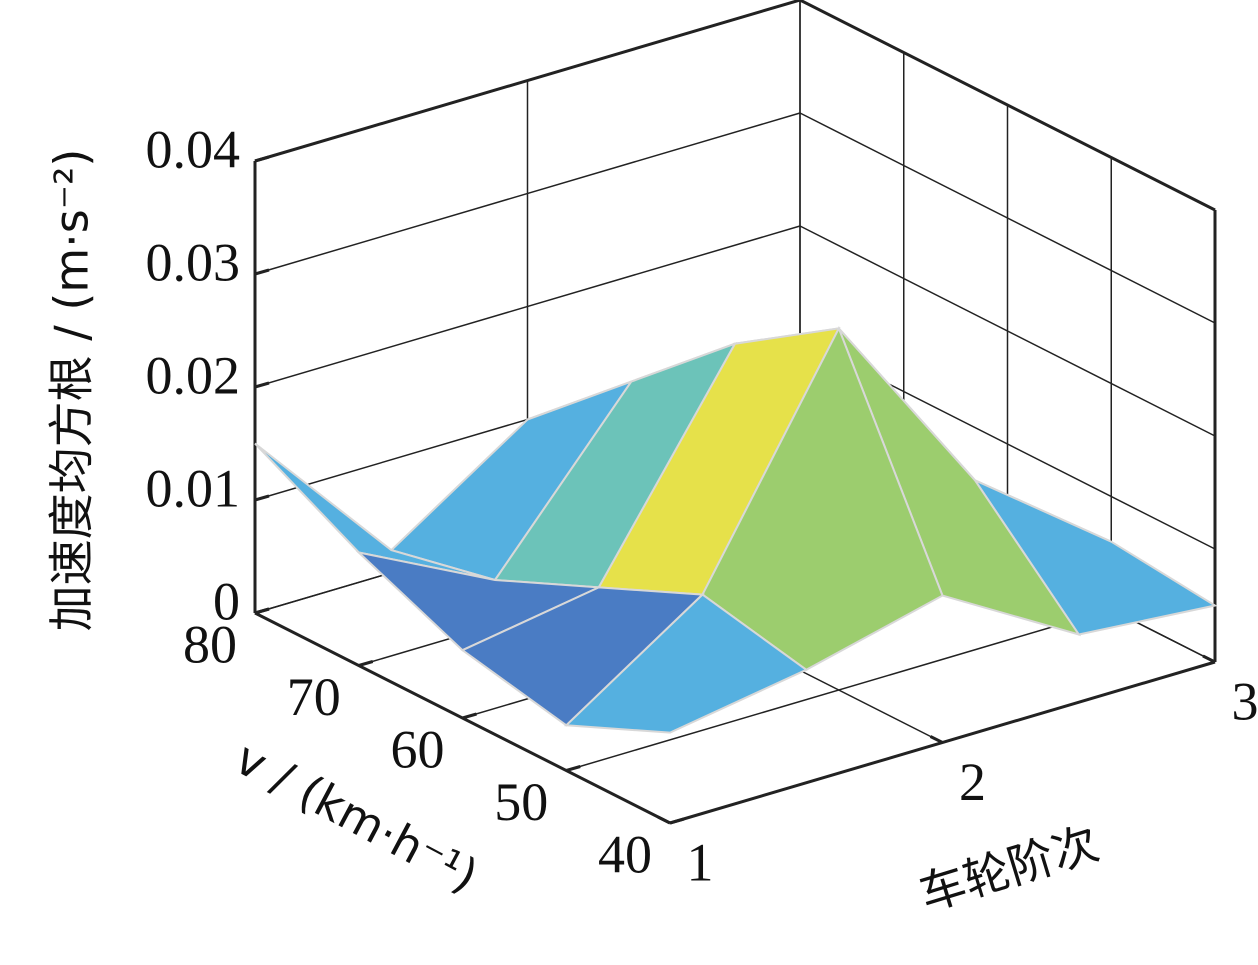 The image size is (1258, 965). What do you see at coordinates (226, 601) in the screenshot?
I see `z-tick-label: 0` at bounding box center [226, 601].